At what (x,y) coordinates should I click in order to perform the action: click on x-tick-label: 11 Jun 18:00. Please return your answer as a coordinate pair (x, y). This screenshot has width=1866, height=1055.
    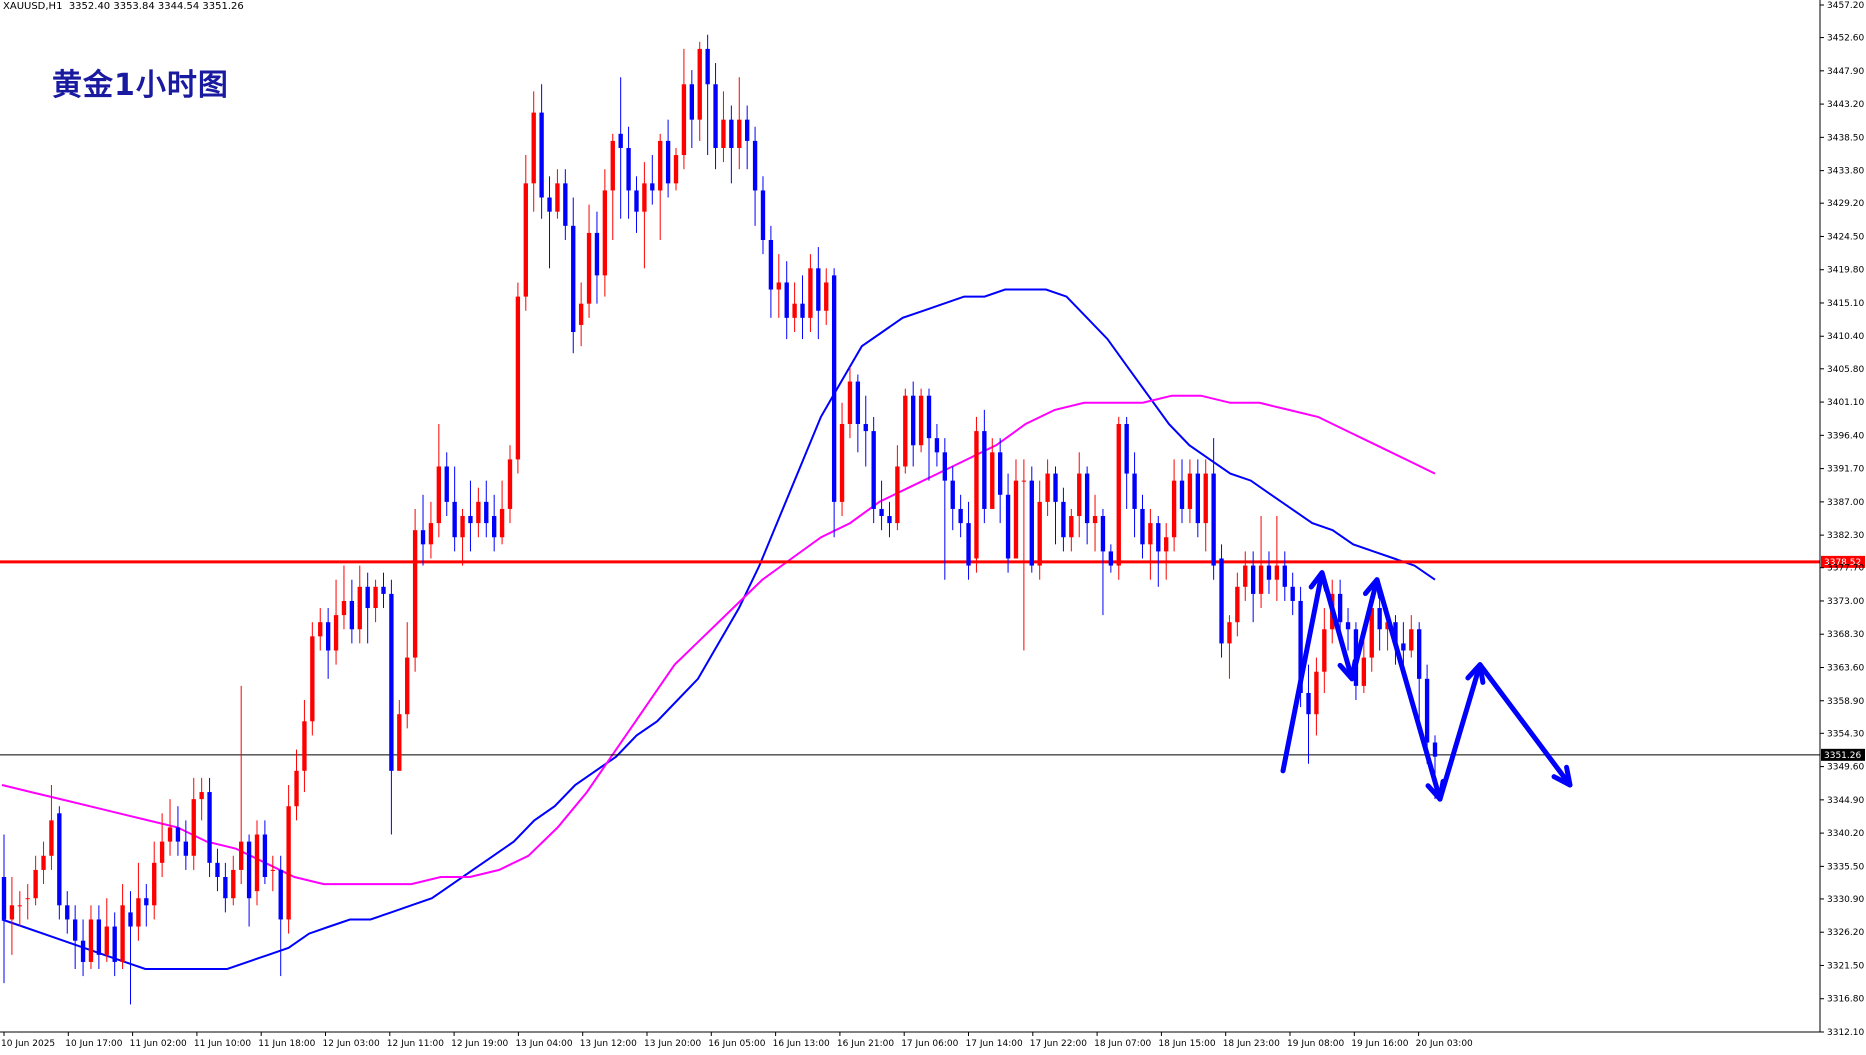
    Looking at the image, I should click on (286, 1044).